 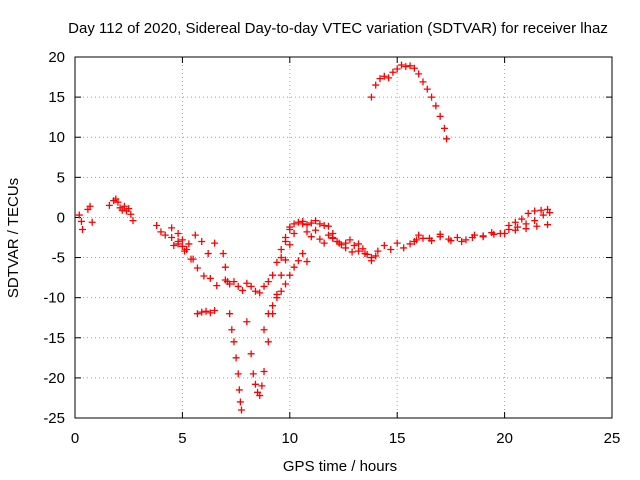 What do you see at coordinates (504, 438) in the screenshot?
I see `x-tick-label: 20` at bounding box center [504, 438].